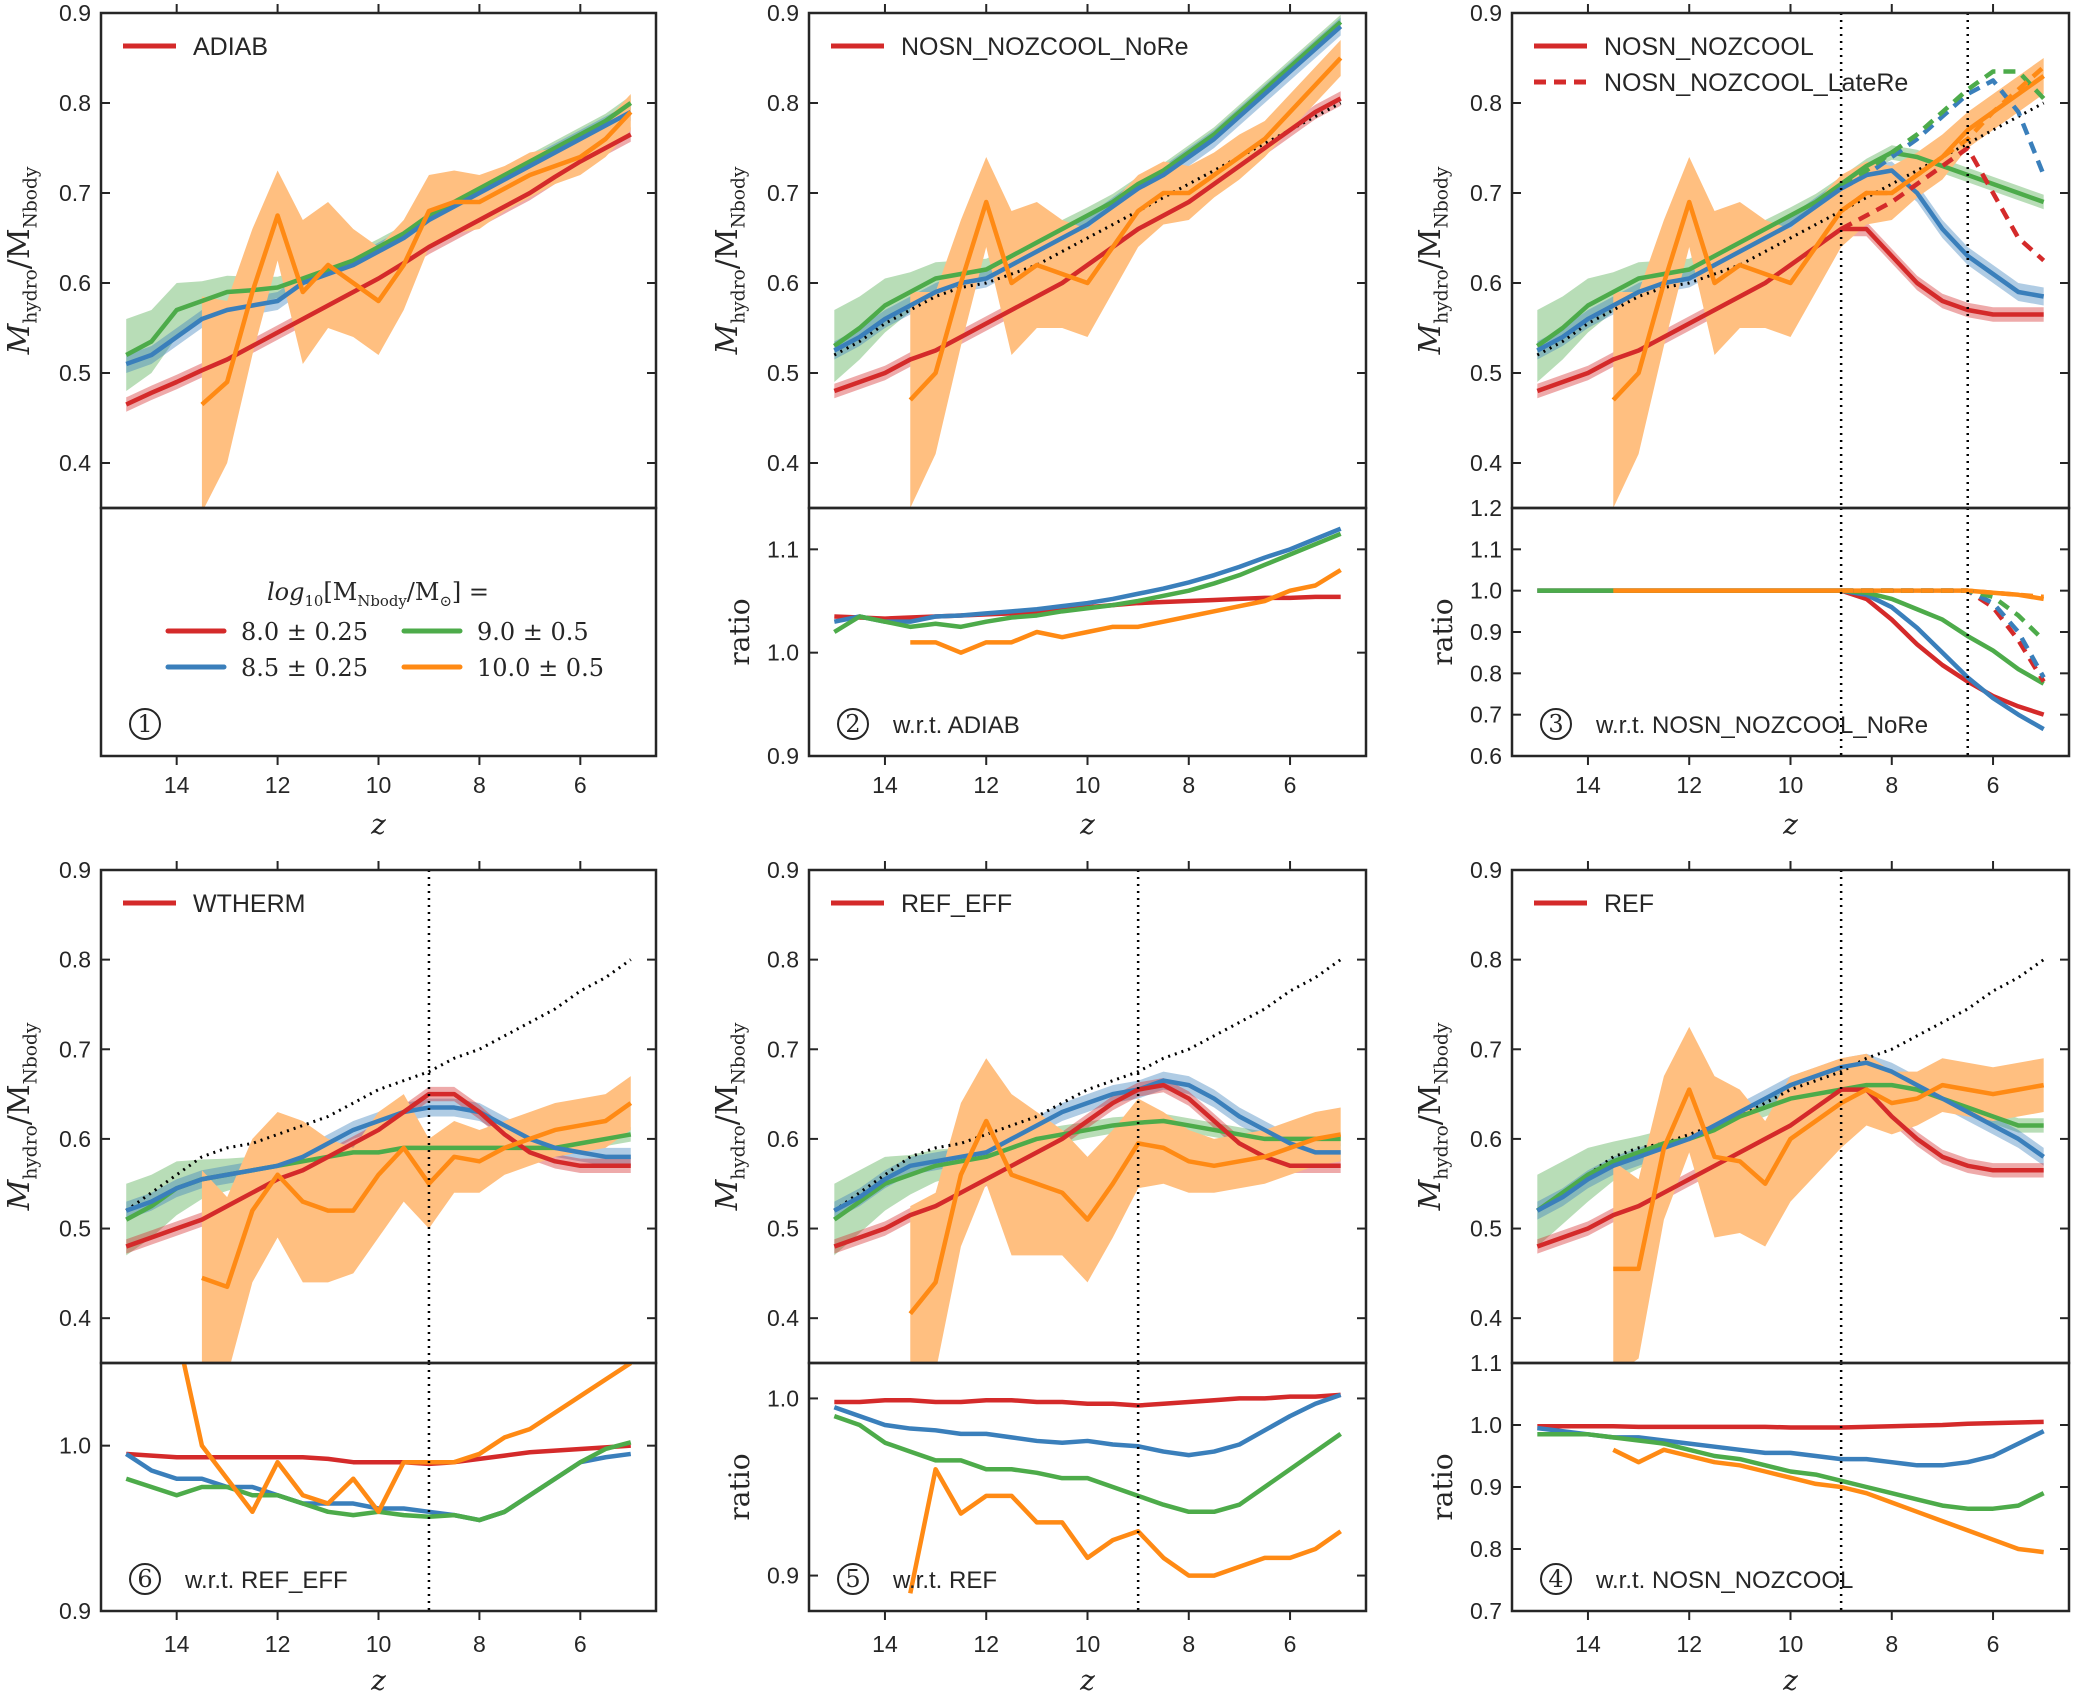  I want to click on legend-label: ADIAB, so click(230, 47).